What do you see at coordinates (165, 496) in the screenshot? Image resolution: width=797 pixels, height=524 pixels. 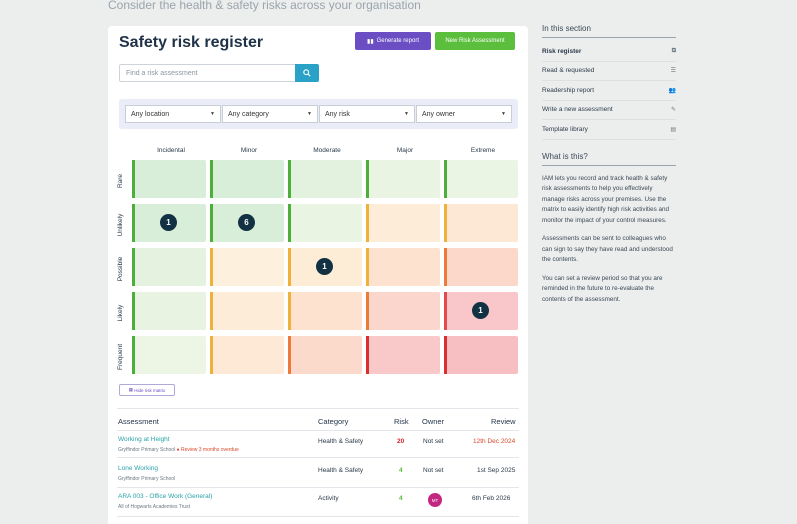 I see `assessment-link: ARA 003 - Office Work (General)` at bounding box center [165, 496].